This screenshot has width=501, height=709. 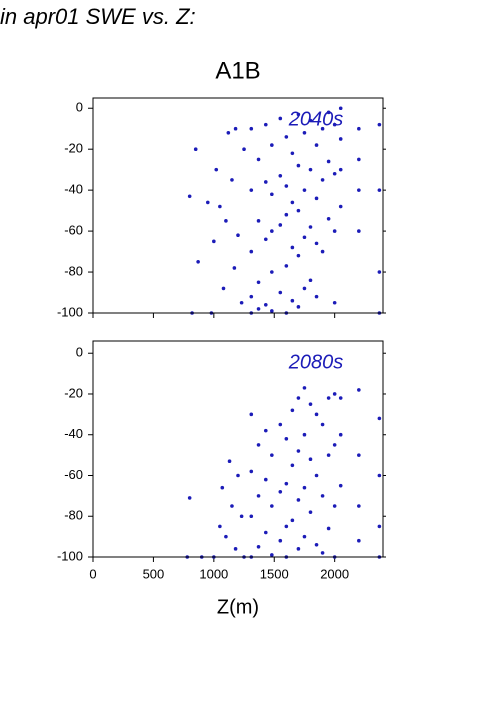 What do you see at coordinates (73, 433) in the screenshot?
I see `y-tick-label: -40` at bounding box center [73, 433].